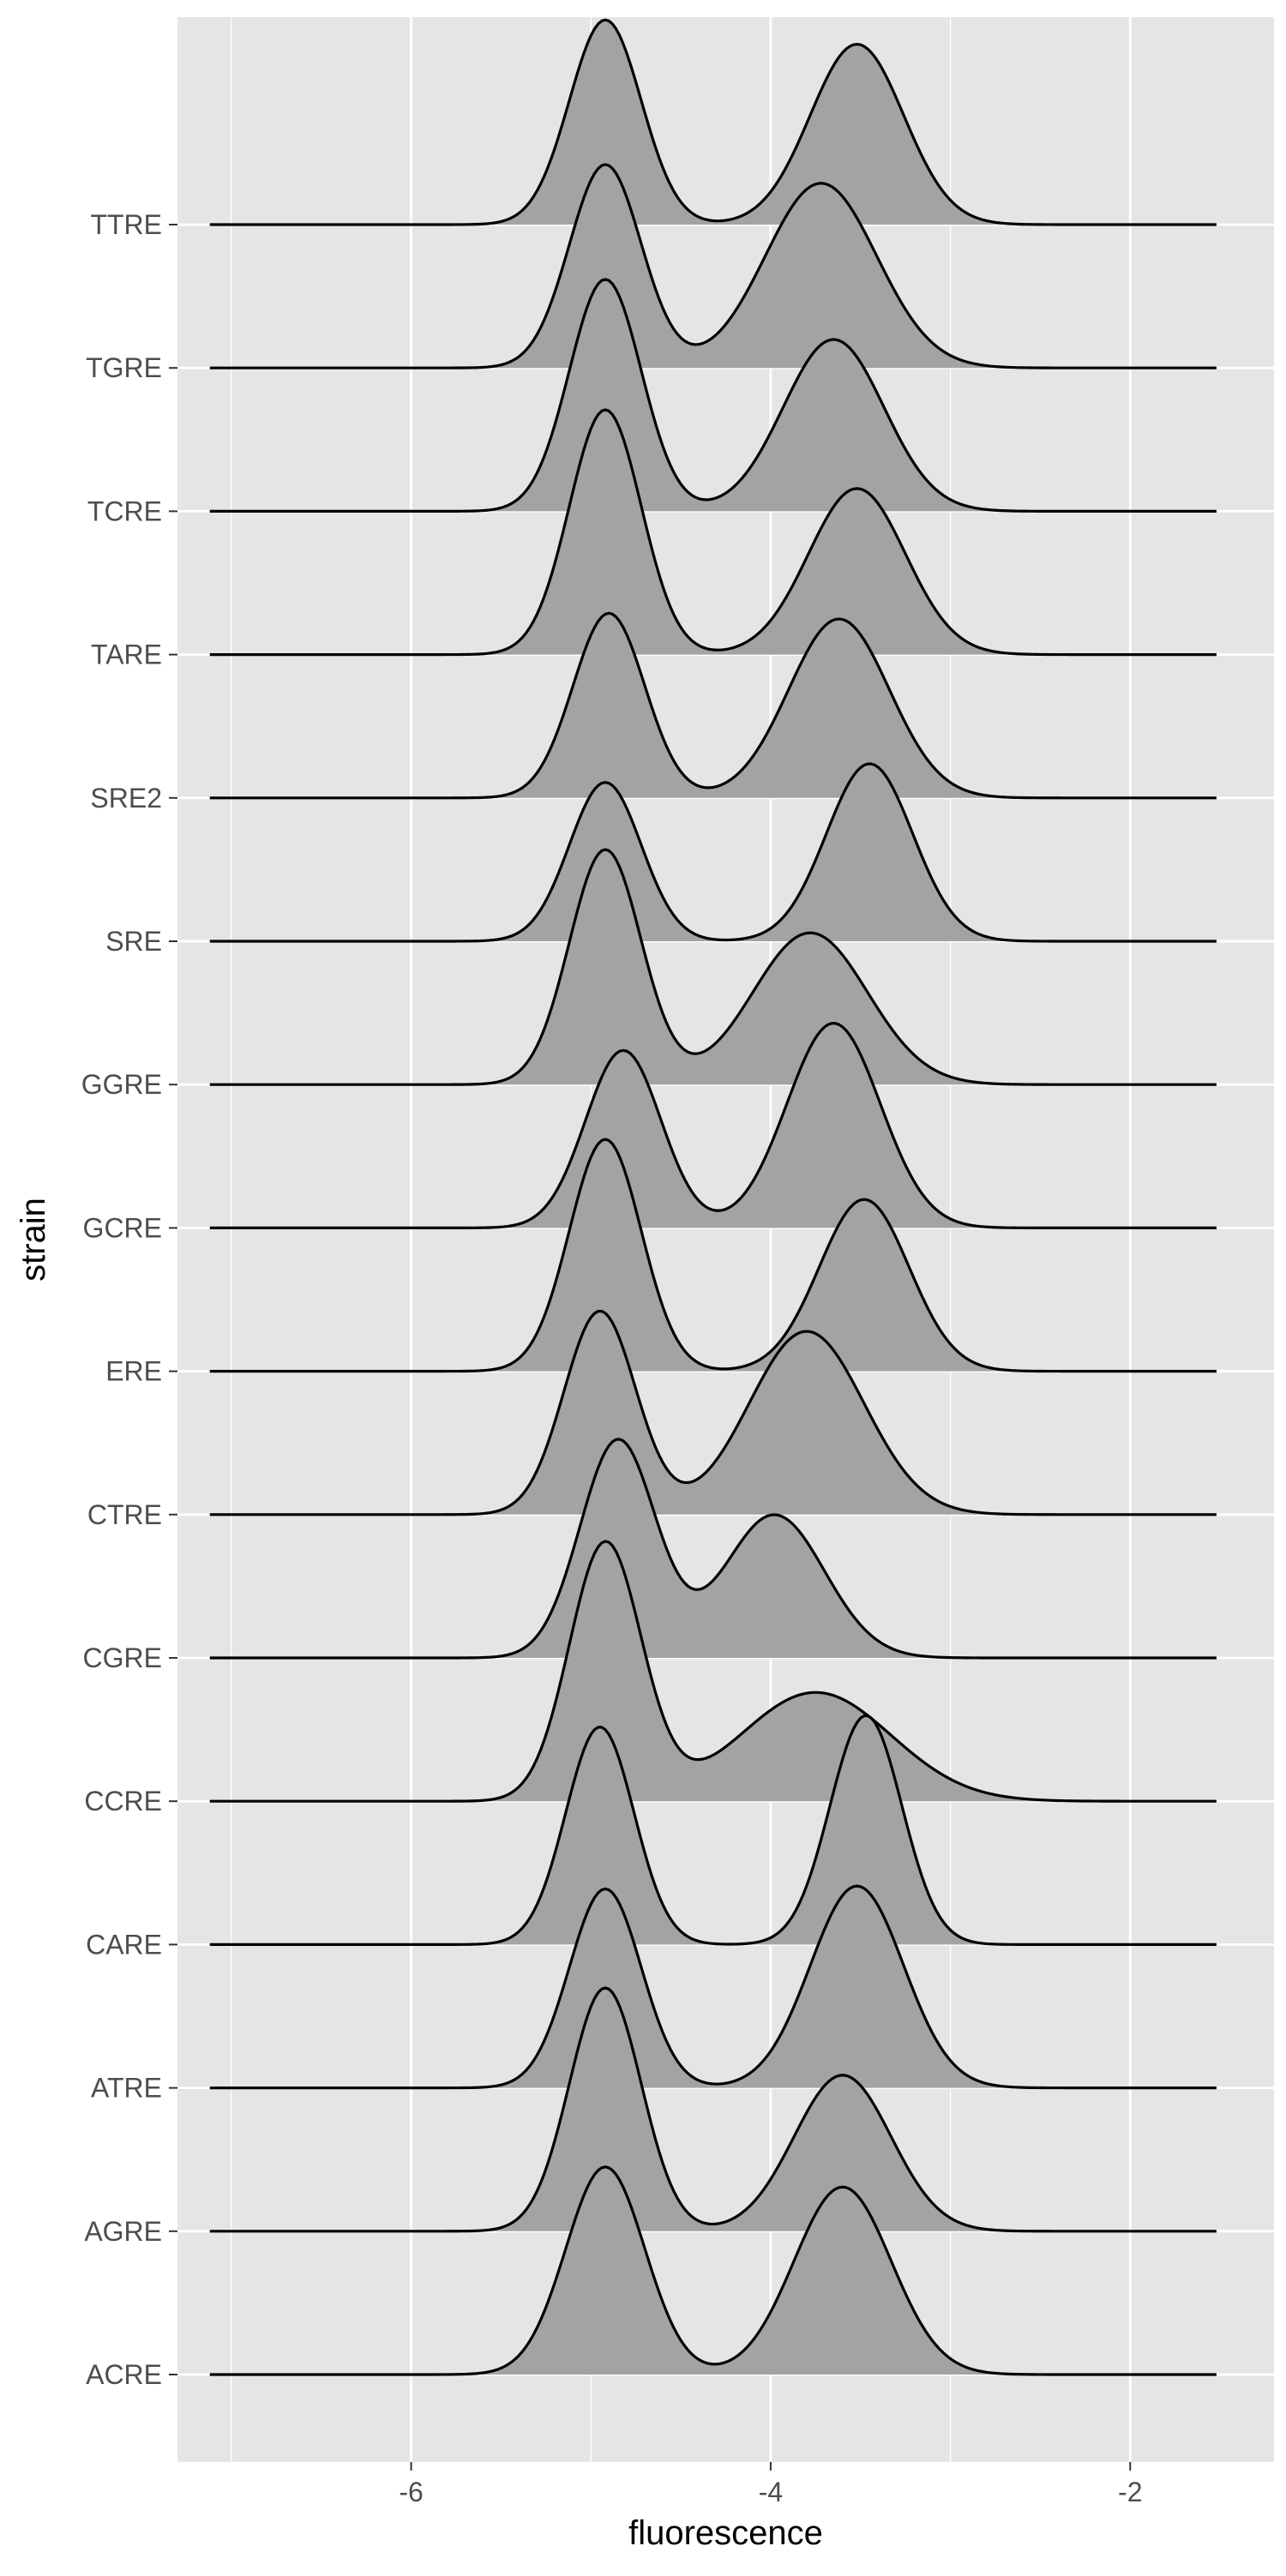 The height and width of the screenshot is (2576, 1286). What do you see at coordinates (126, 2088) in the screenshot?
I see `y-tick-label: ATRE` at bounding box center [126, 2088].